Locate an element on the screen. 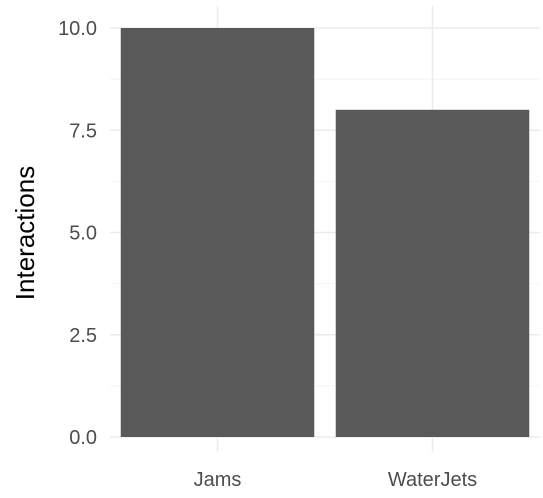  y-tick-label: 7.5 is located at coordinates (83, 131).